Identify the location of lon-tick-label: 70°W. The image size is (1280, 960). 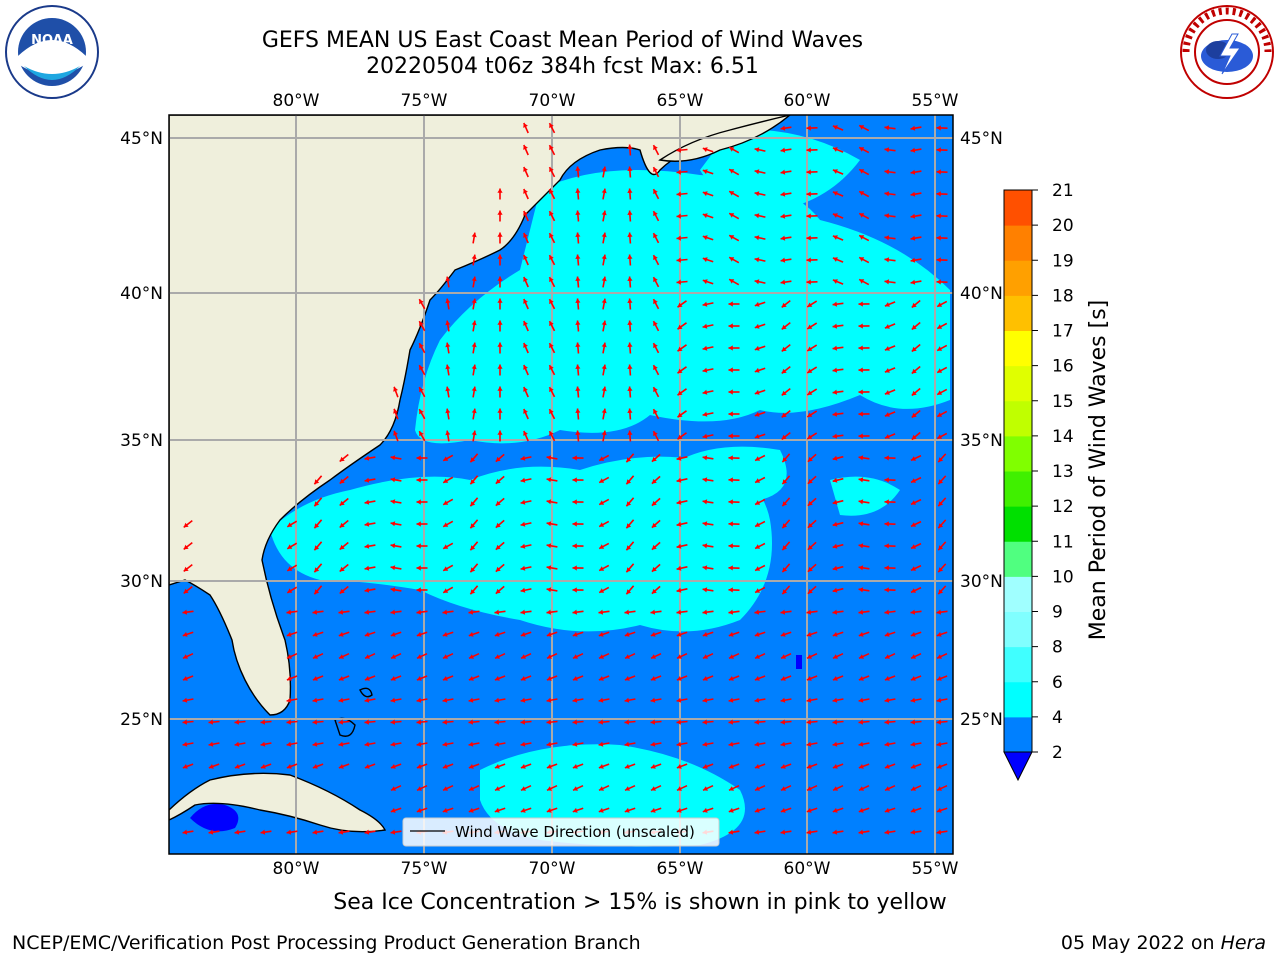
(552, 101).